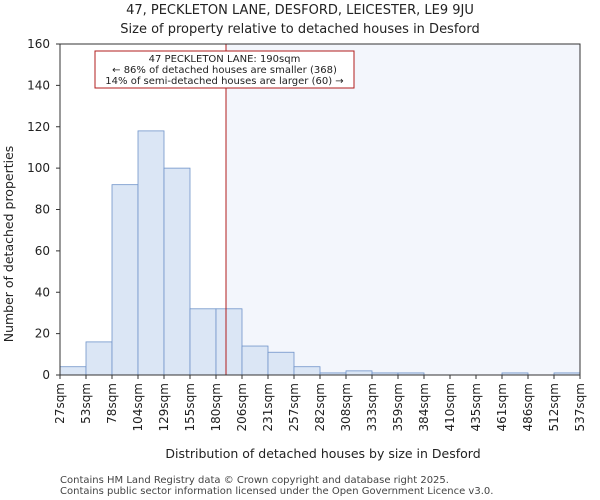 This screenshot has height=500, width=600. Describe the element at coordinates (203, 342) in the screenshot. I see `bar-155sqm` at that location.